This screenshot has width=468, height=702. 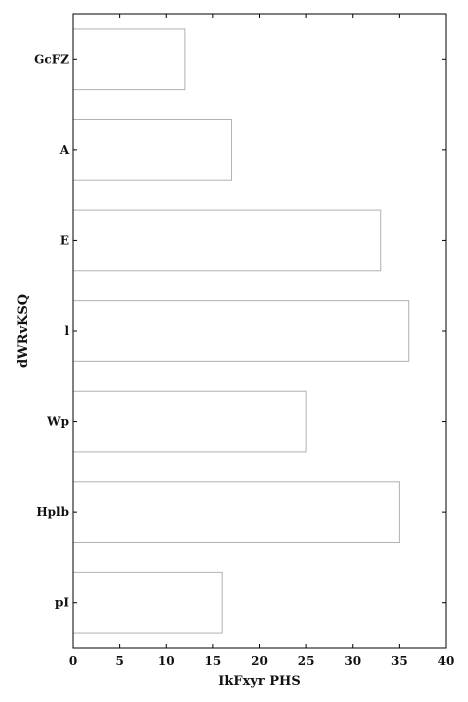 What do you see at coordinates (64, 240) in the screenshot?
I see `y-tick-label: E` at bounding box center [64, 240].